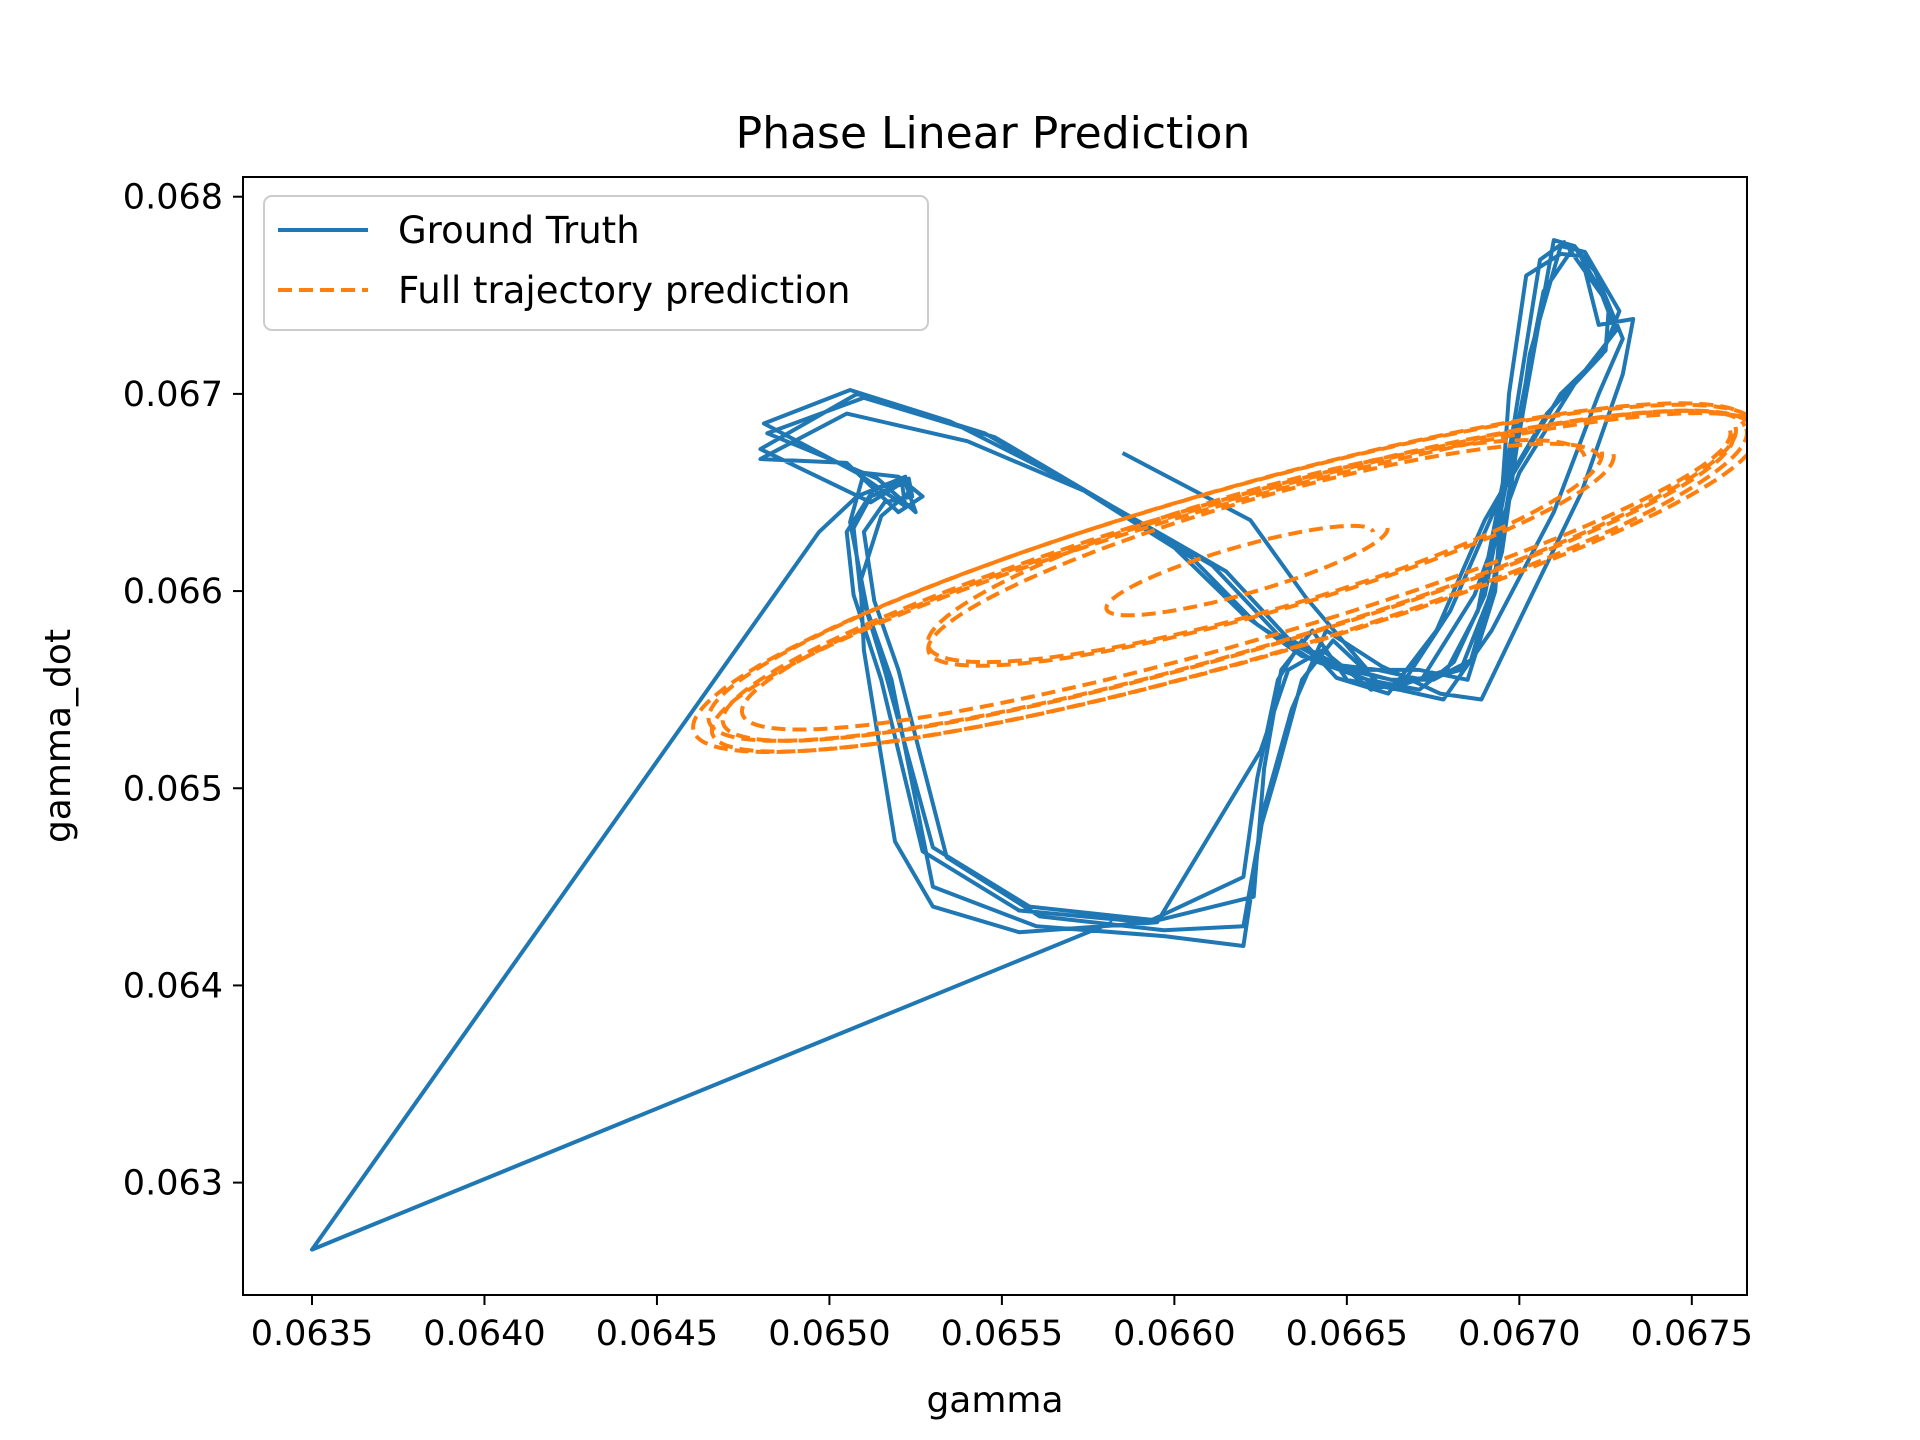 This screenshot has width=1920, height=1440. What do you see at coordinates (312, 1334) in the screenshot?
I see `x-tick-label: 0.0635` at bounding box center [312, 1334].